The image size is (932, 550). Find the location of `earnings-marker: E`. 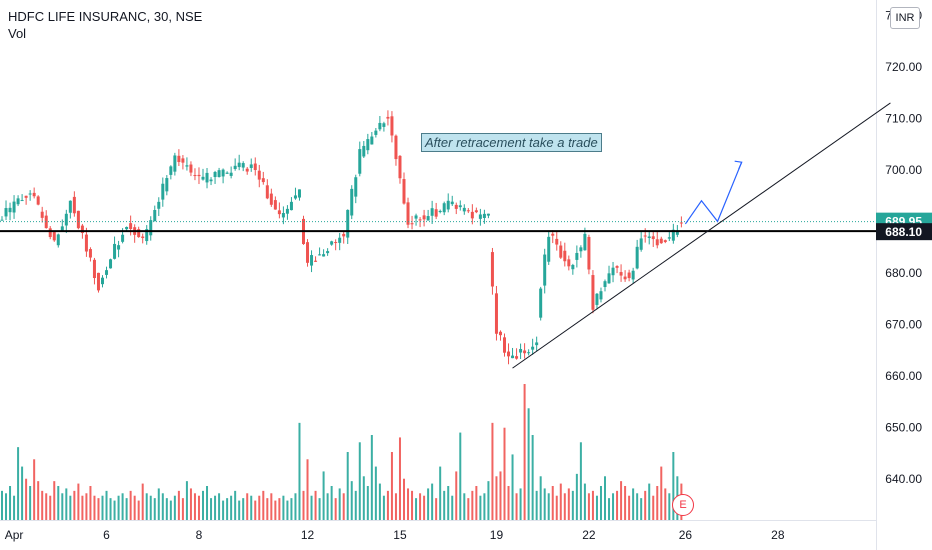

earnings-marker: E is located at coordinates (683, 505).